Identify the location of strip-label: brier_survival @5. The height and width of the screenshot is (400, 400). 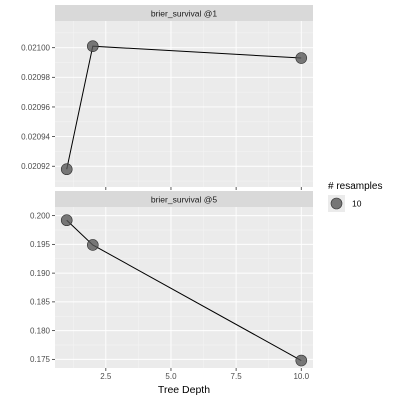
(184, 200).